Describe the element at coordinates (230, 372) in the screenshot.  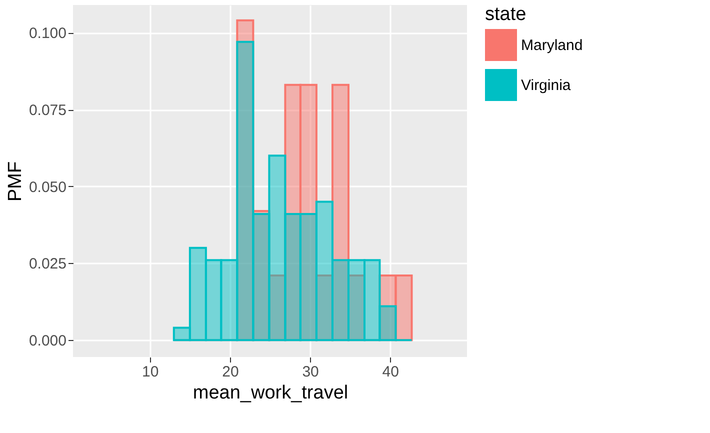
I see `x-tick-label: 20` at that location.